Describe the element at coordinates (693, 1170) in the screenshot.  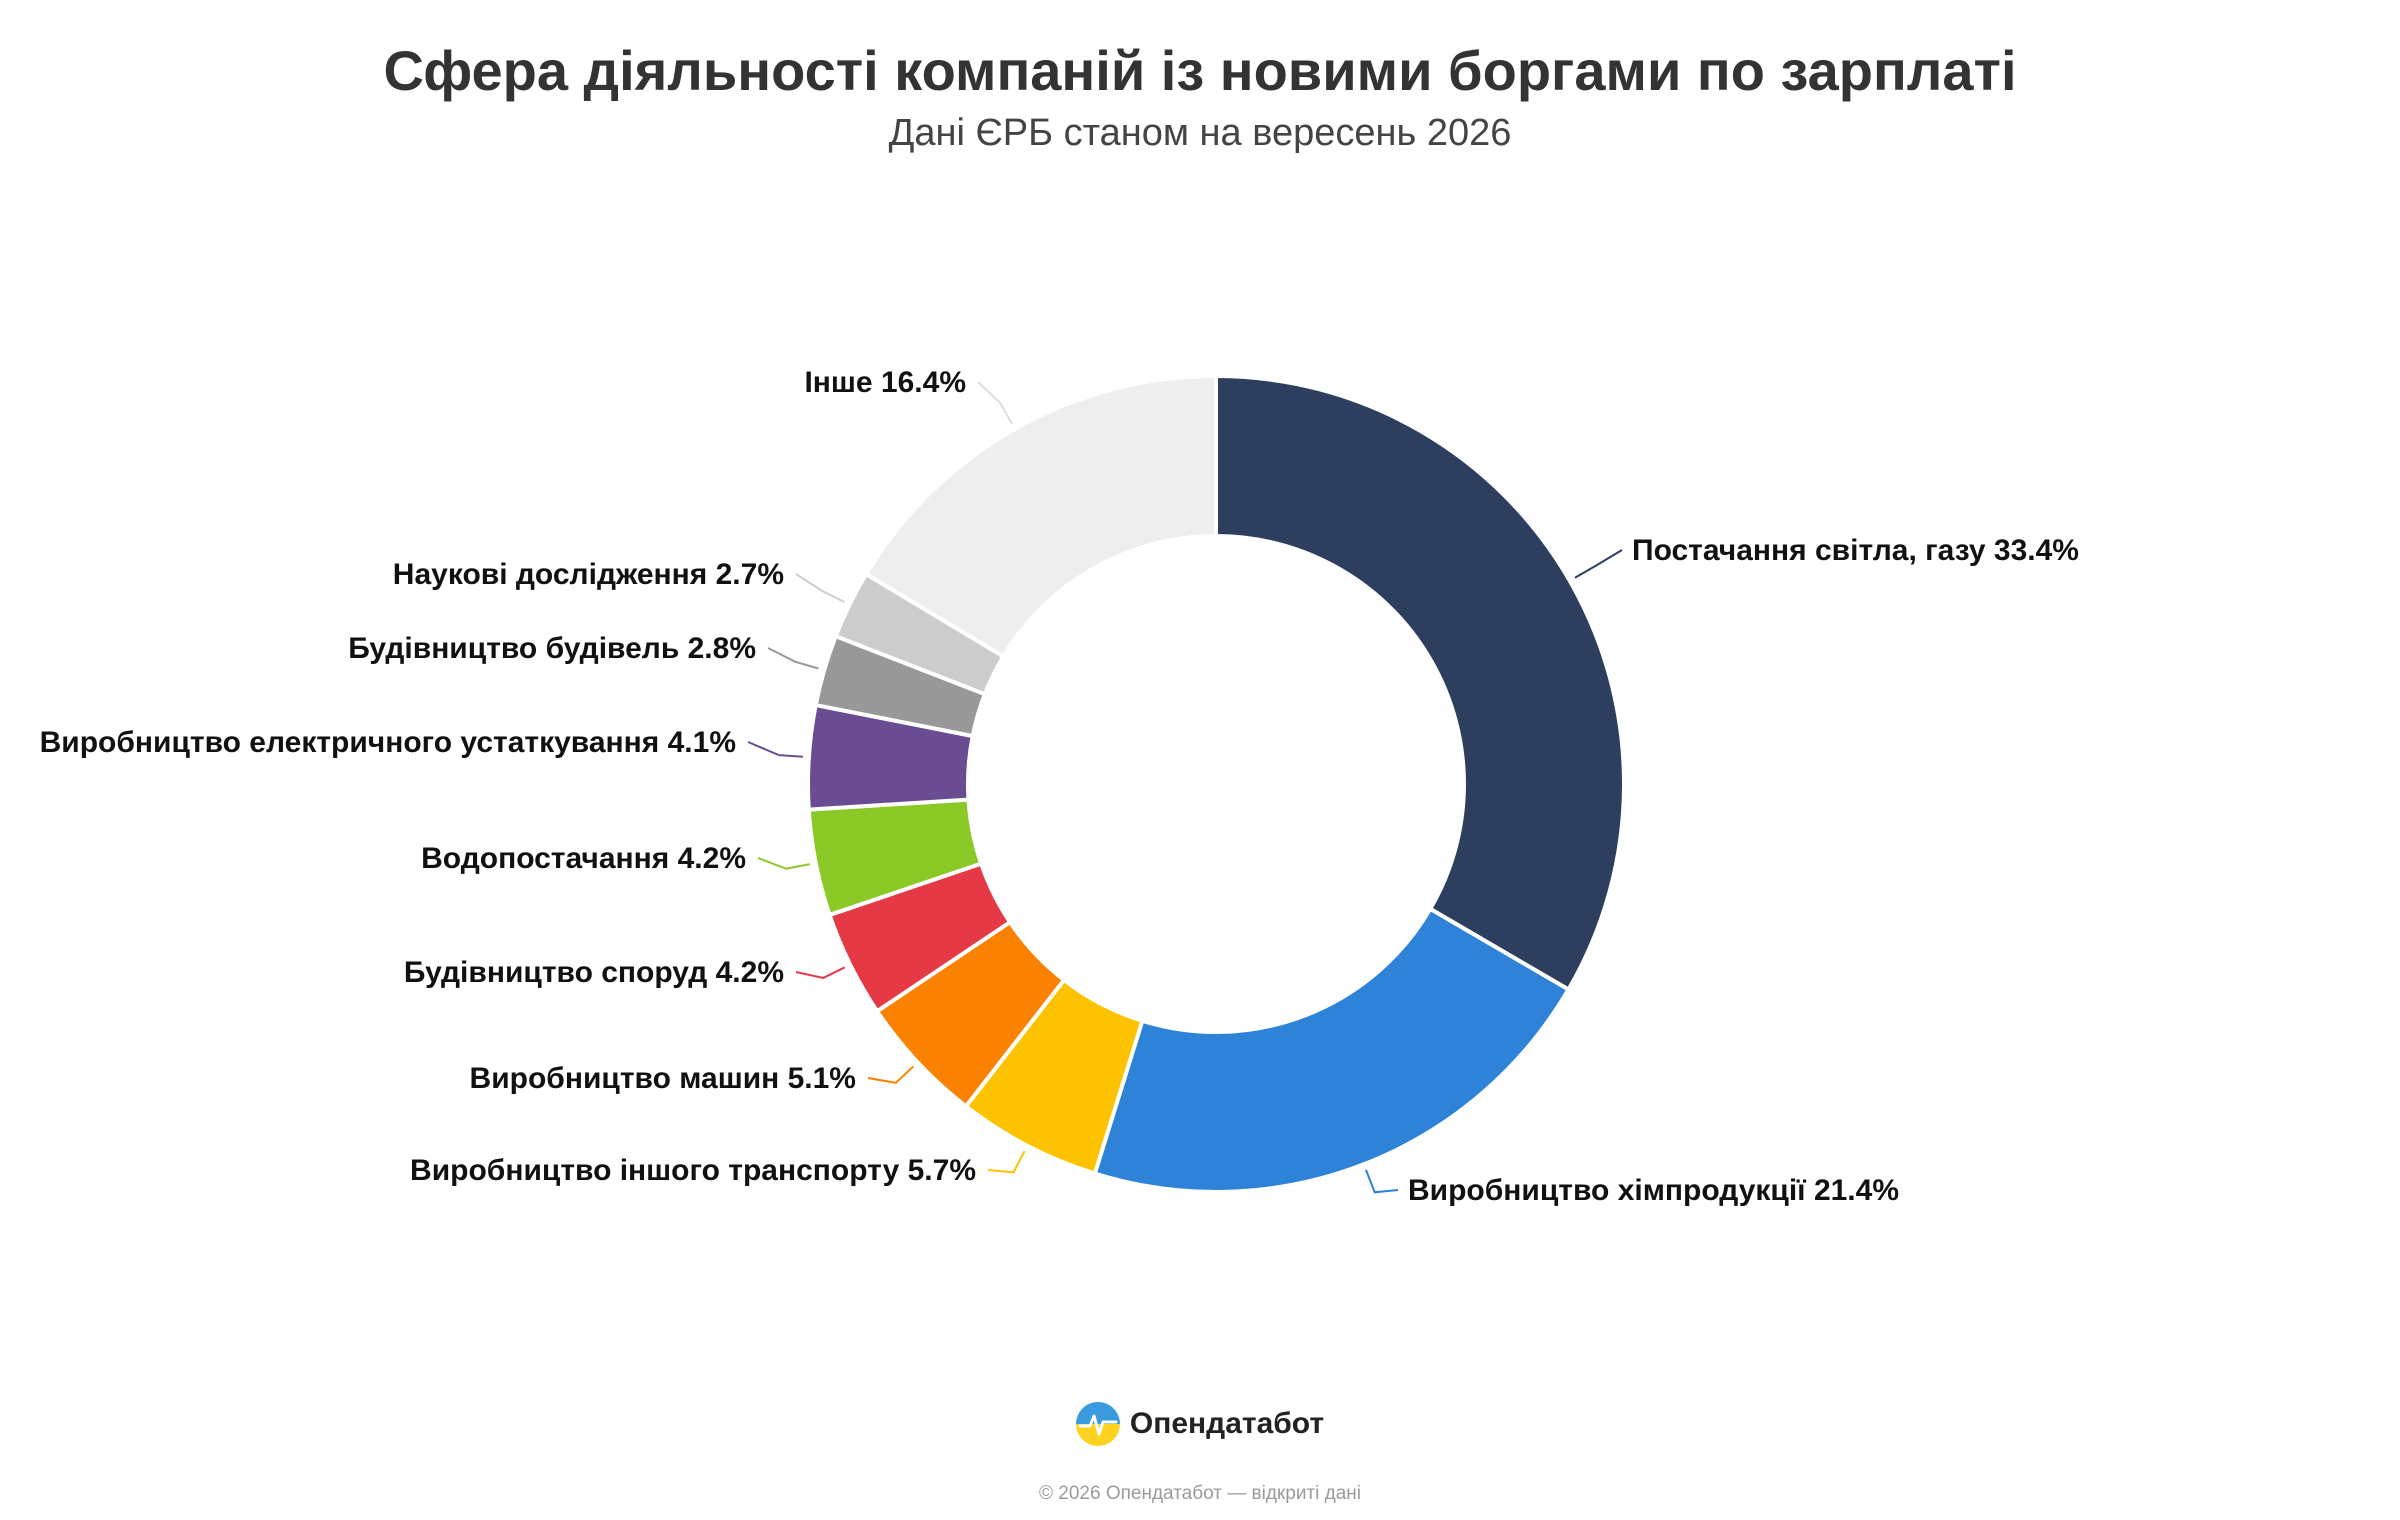
I see `data-label-slice-2: Виробництво іншого транспорту 5.7%` at that location.